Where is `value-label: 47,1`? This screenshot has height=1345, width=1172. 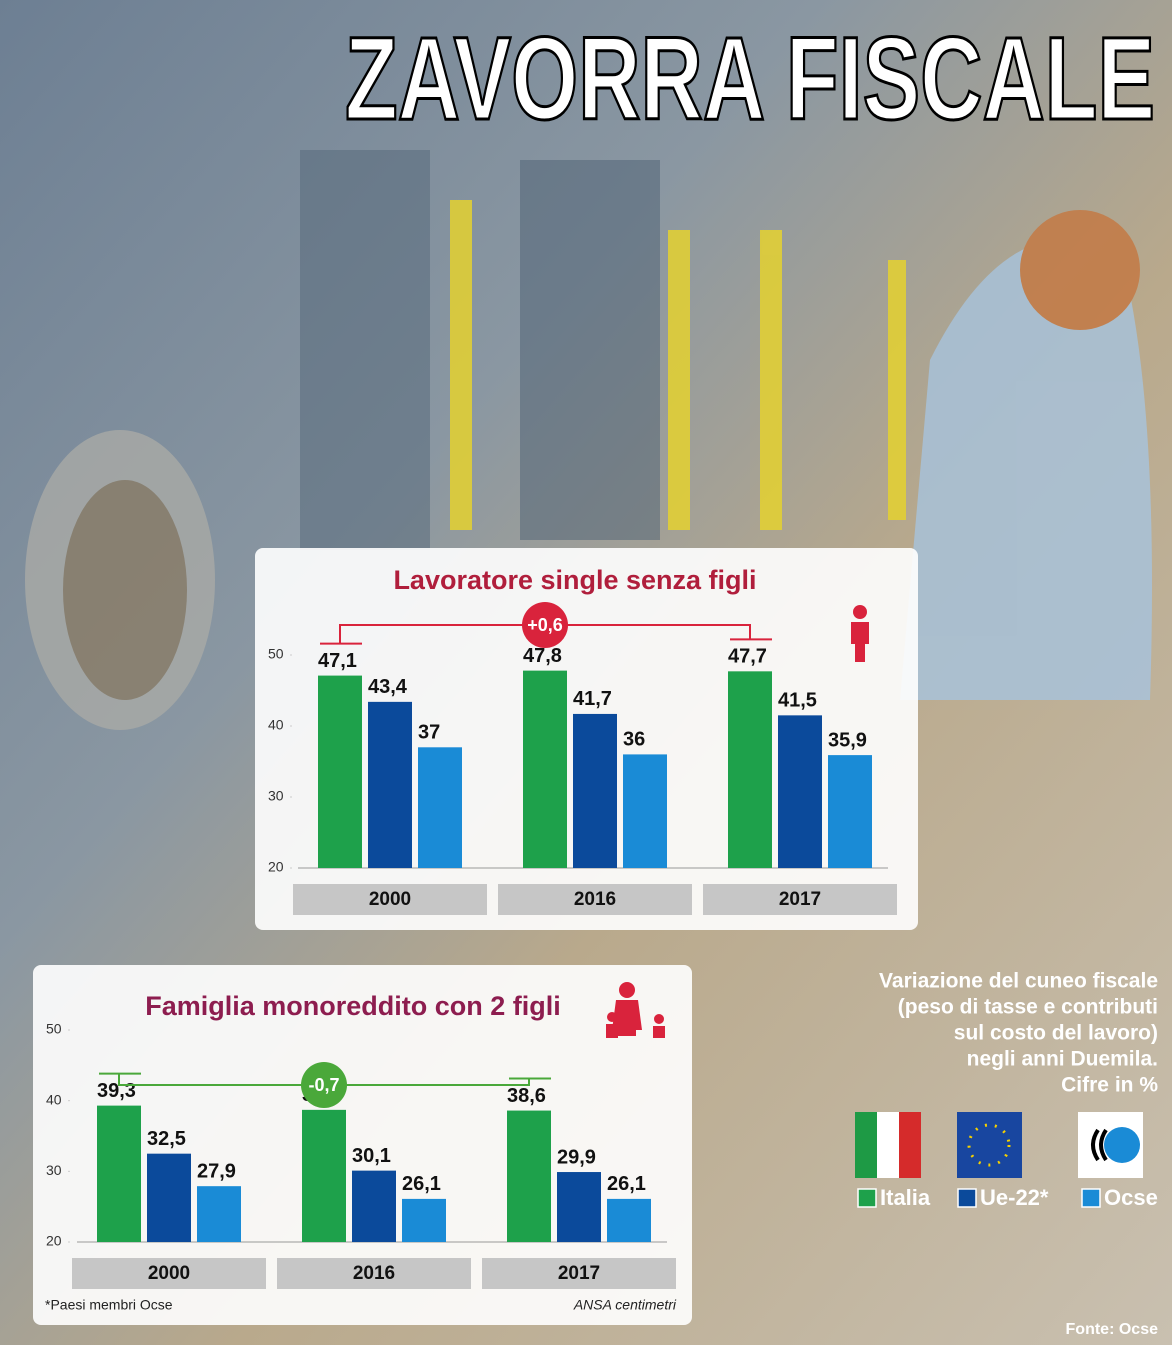
value-label: 47,1 is located at coordinates (337, 661).